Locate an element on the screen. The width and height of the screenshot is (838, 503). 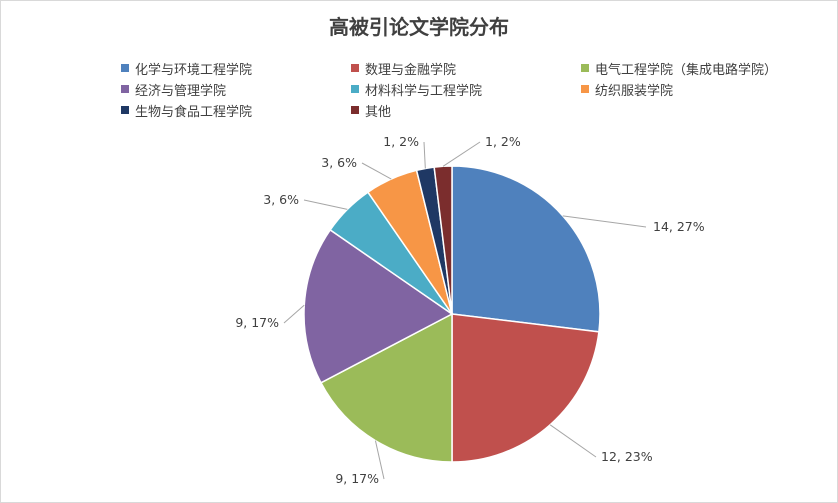
legend-label-3: 经济与管理学院 is located at coordinates (181, 91).